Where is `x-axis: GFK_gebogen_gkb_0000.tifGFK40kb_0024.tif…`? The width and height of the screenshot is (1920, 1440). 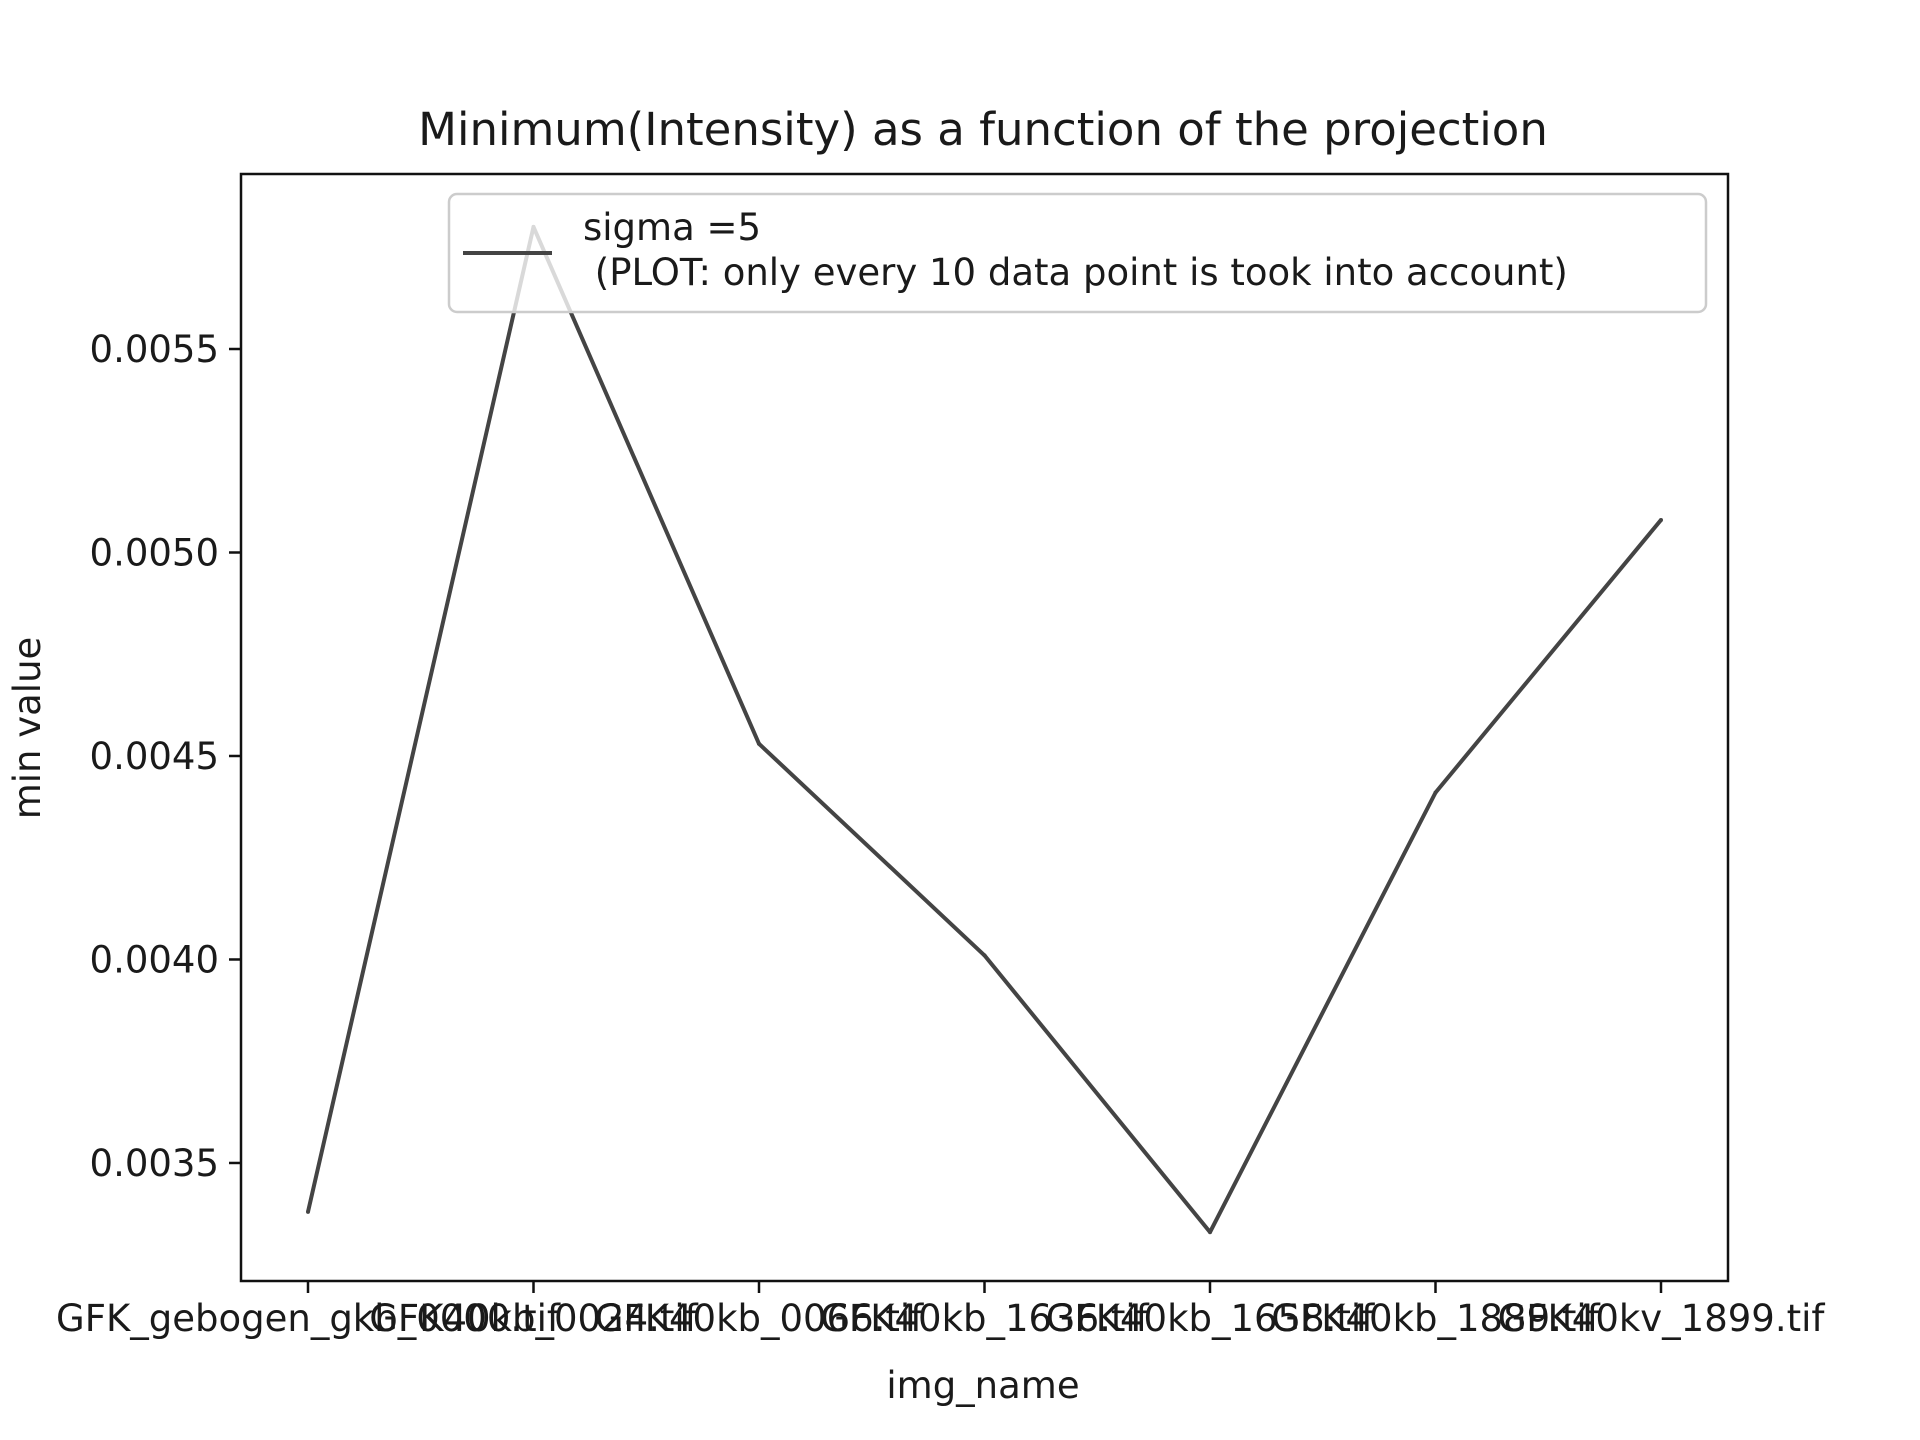
x-axis: GFK_gebogen_gkb_0000.tifGFK40kb_0024.tif… is located at coordinates (940, 1310).